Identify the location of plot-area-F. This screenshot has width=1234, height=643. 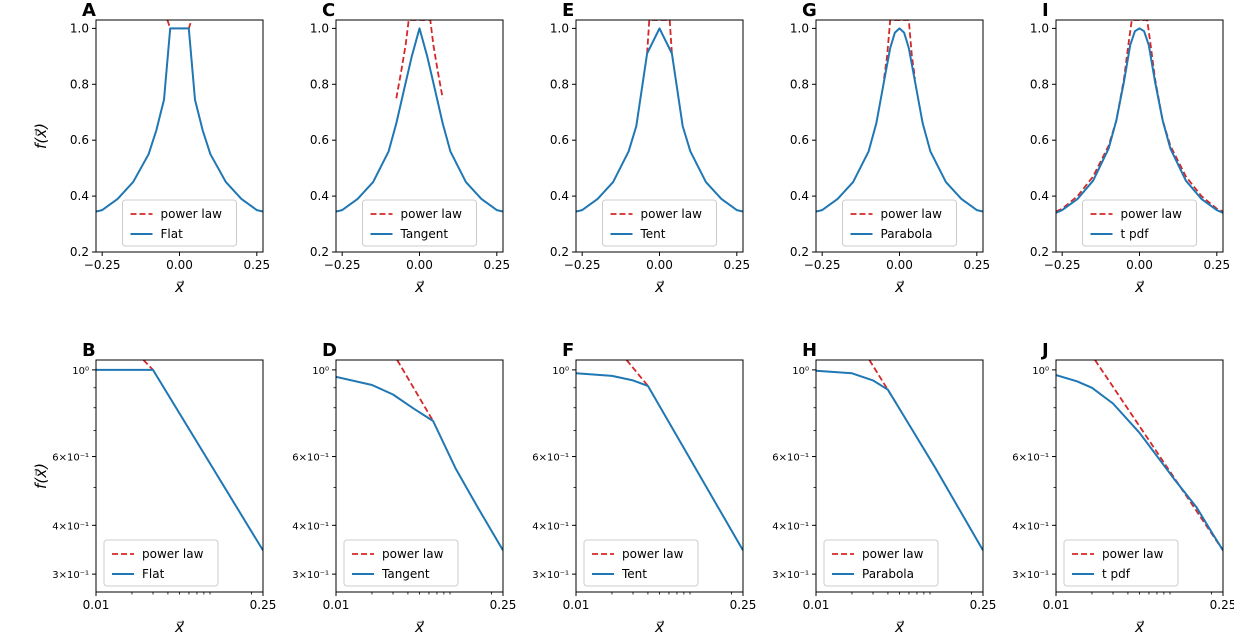
(659, 455).